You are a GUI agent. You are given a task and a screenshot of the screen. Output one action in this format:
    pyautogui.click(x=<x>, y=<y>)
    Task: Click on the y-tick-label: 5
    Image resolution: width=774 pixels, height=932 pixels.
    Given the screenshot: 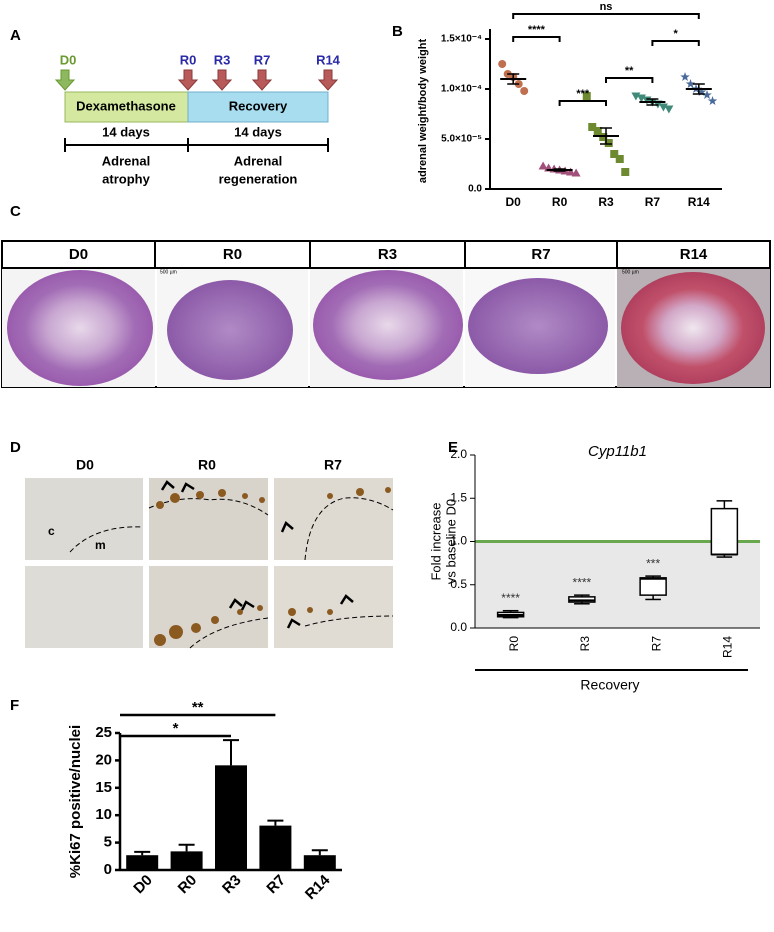 What is the action you would take?
    pyautogui.click(x=108, y=842)
    